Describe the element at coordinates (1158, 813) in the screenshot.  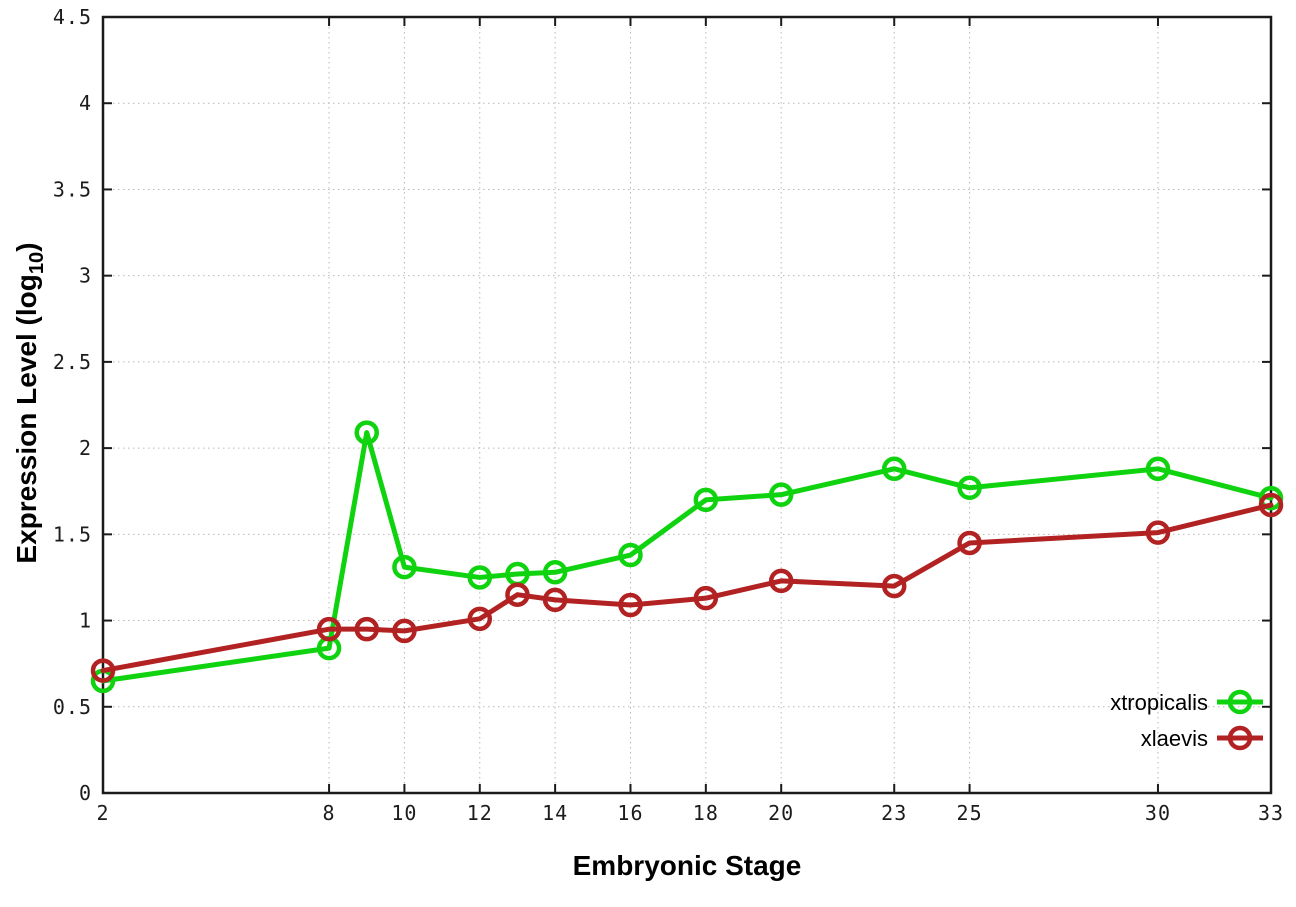
I see `x-tick-label: 30` at that location.